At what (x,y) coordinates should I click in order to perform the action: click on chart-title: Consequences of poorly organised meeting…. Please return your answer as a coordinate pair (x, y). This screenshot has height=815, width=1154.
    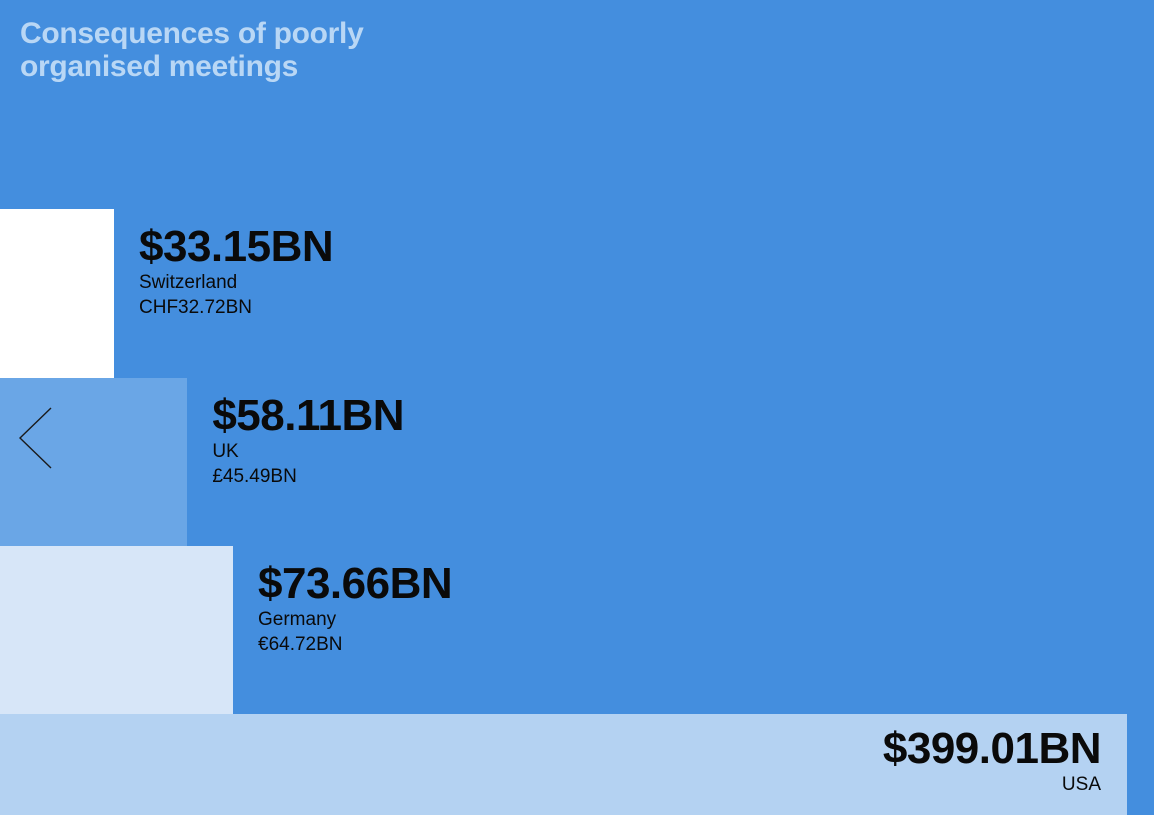
    Looking at the image, I should click on (192, 50).